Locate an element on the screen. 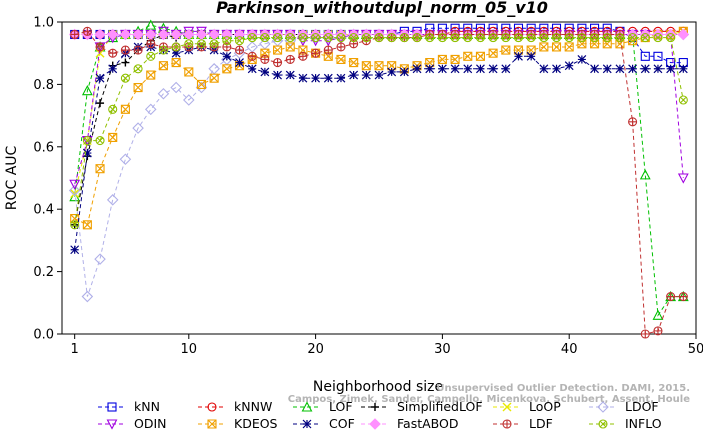 The image size is (703, 434). legend-item-fastabod: FastABOD is located at coordinates (410, 423).